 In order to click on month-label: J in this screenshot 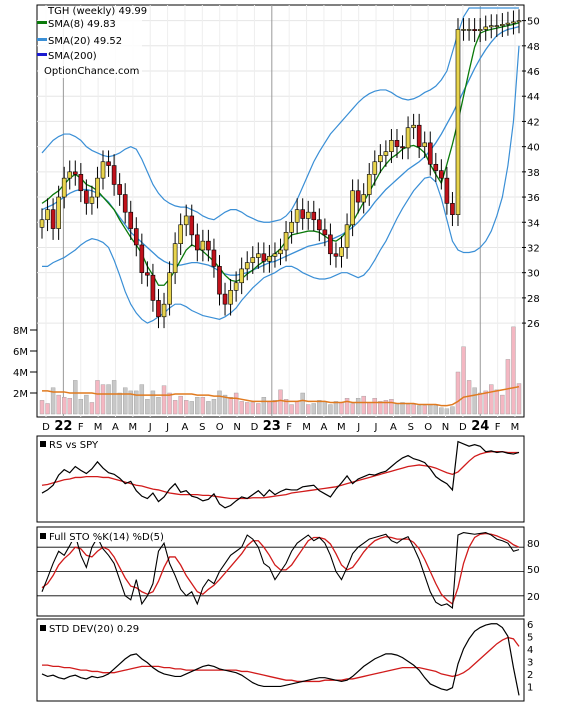, I will do `click(376, 427)`.